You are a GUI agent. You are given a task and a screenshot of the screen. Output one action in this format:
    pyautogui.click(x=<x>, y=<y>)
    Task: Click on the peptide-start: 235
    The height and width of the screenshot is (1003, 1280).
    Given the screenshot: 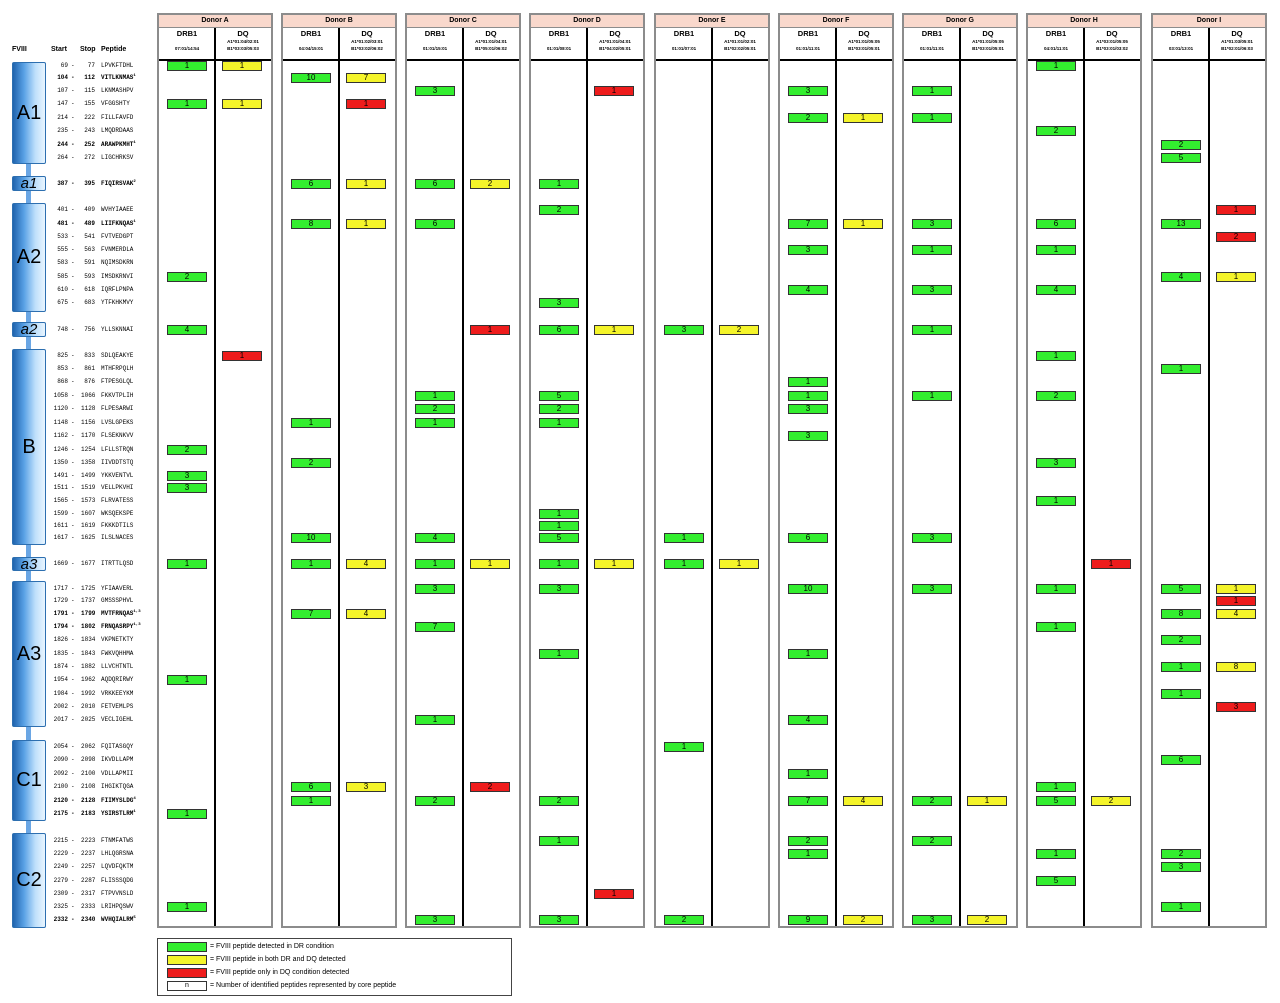 What is the action you would take?
    pyautogui.click(x=62, y=130)
    